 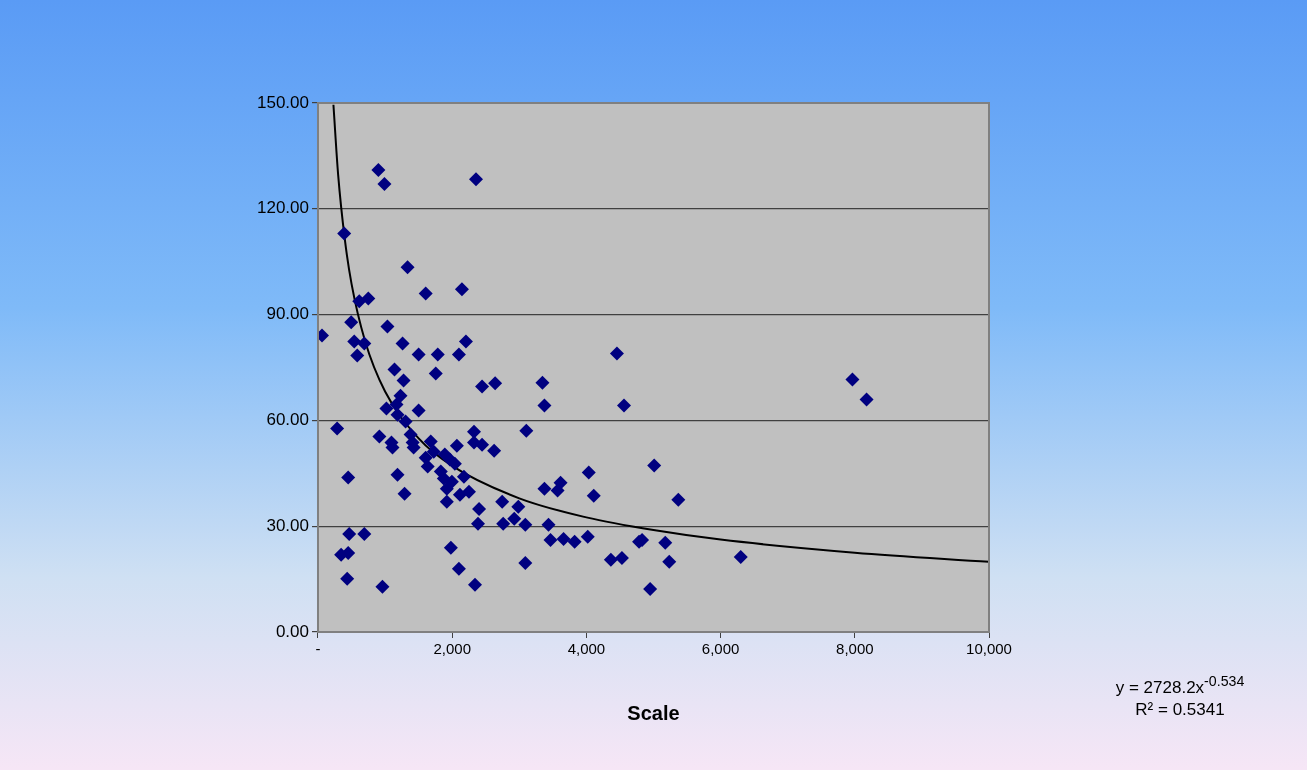 I want to click on x-axis-title: Scale, so click(x=653, y=712).